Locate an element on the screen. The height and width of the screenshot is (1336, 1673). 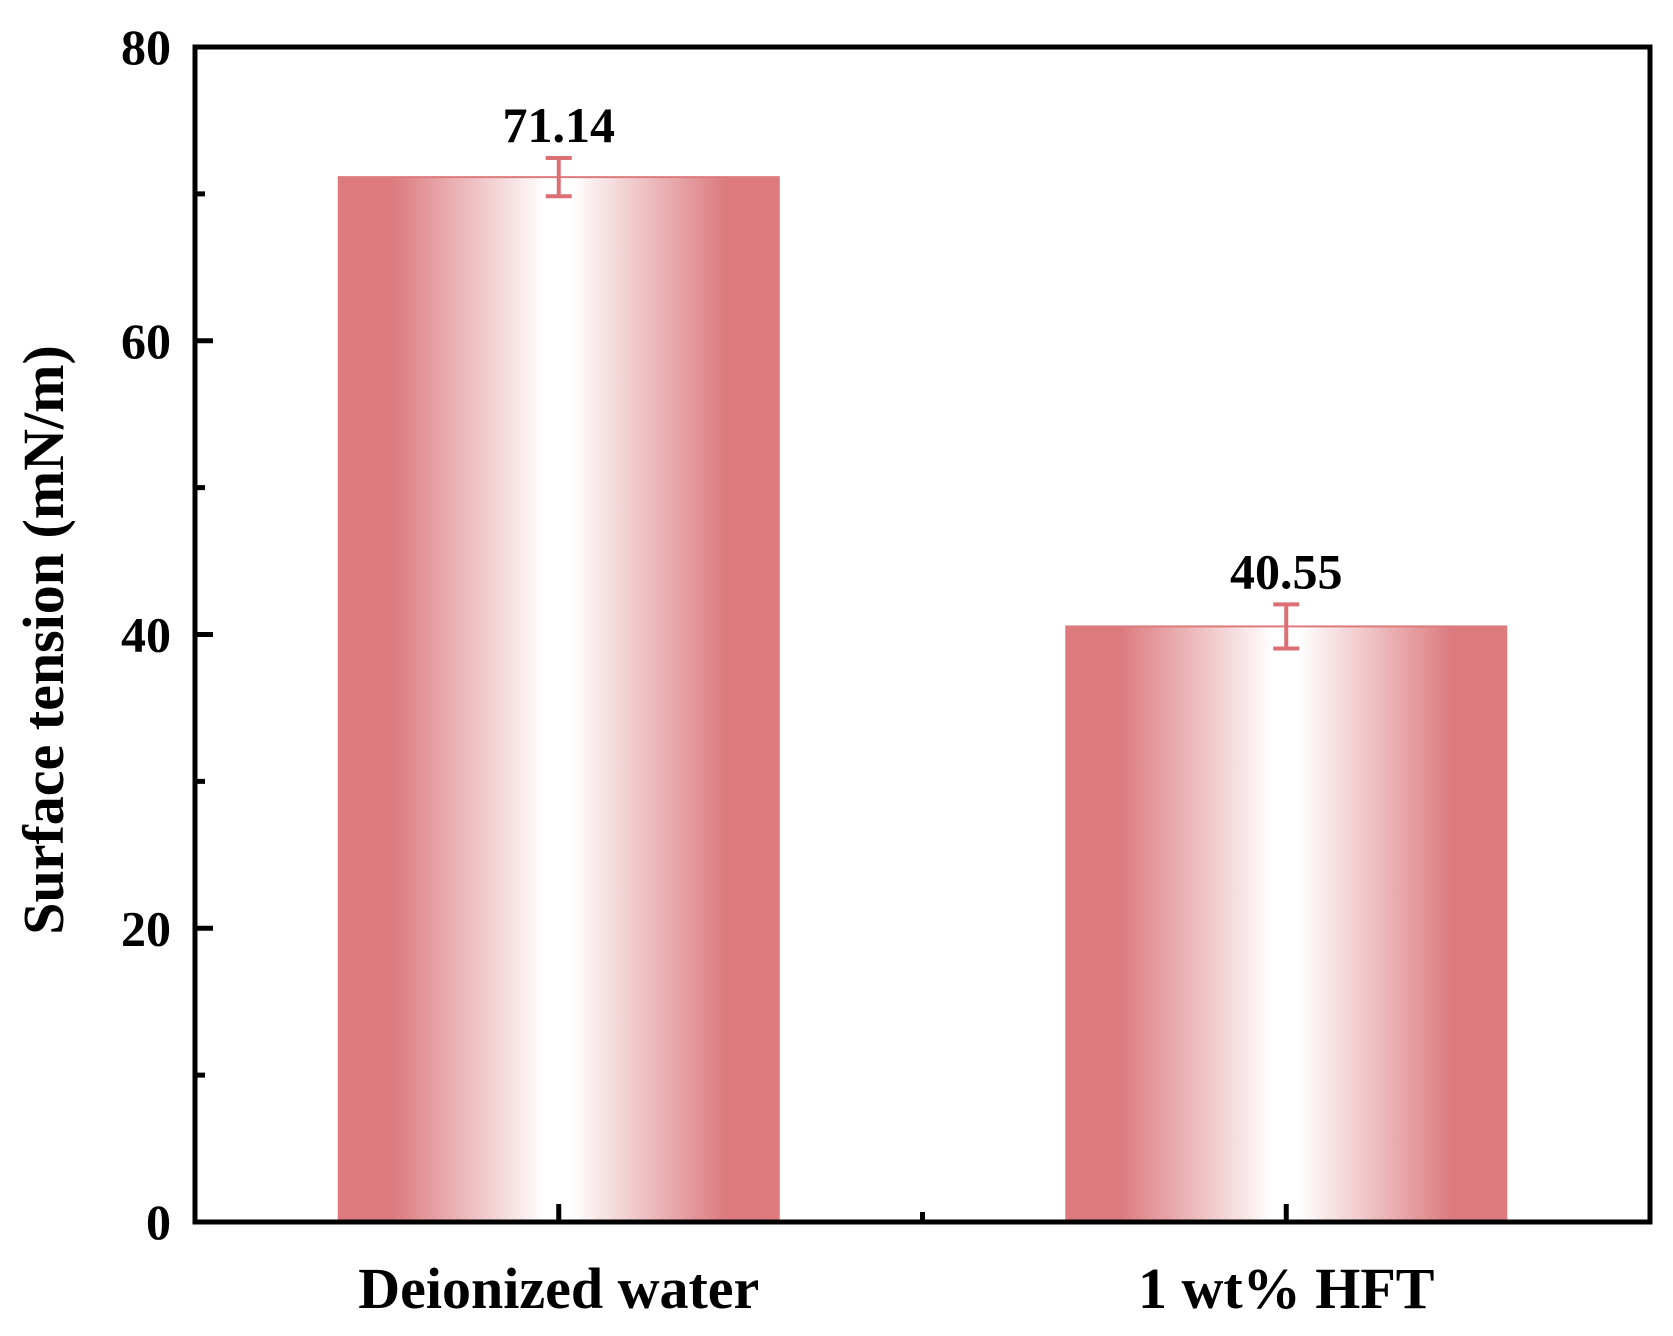
x-tick-label-0: Deionized water is located at coordinates (558, 1288).